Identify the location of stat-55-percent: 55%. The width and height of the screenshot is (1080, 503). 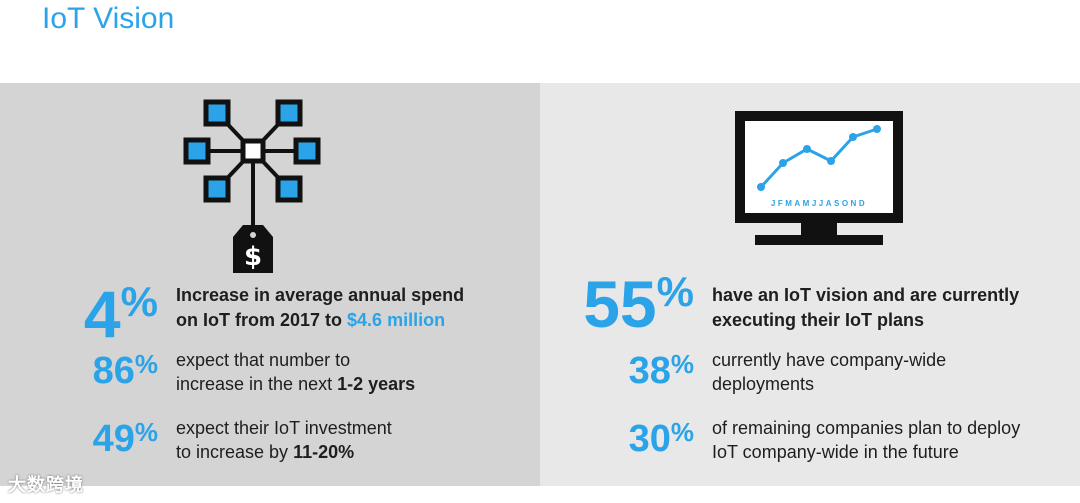
(627, 304).